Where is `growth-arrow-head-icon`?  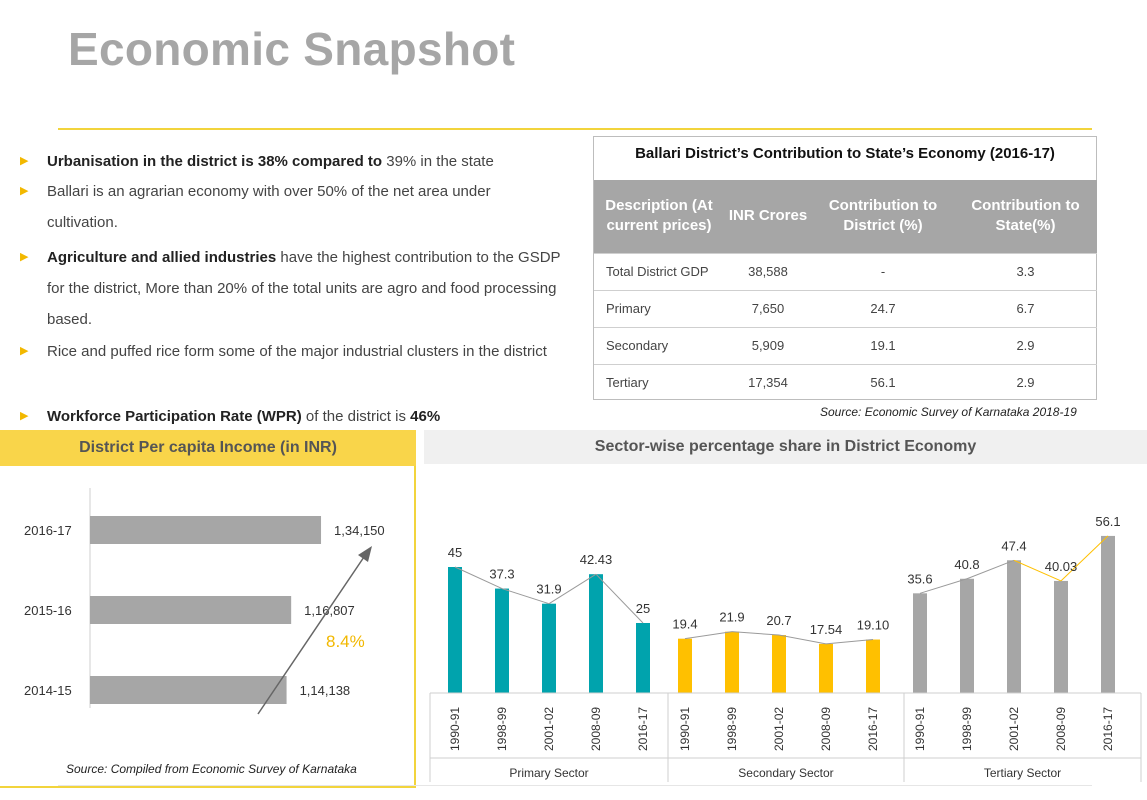 growth-arrow-head-icon is located at coordinates (365, 554).